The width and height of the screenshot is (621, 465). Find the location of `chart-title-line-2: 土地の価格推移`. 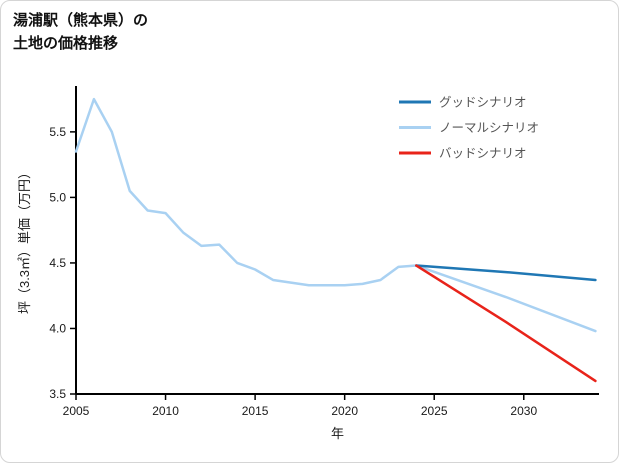

chart-title-line-2: 土地の価格推移 is located at coordinates (66, 44).